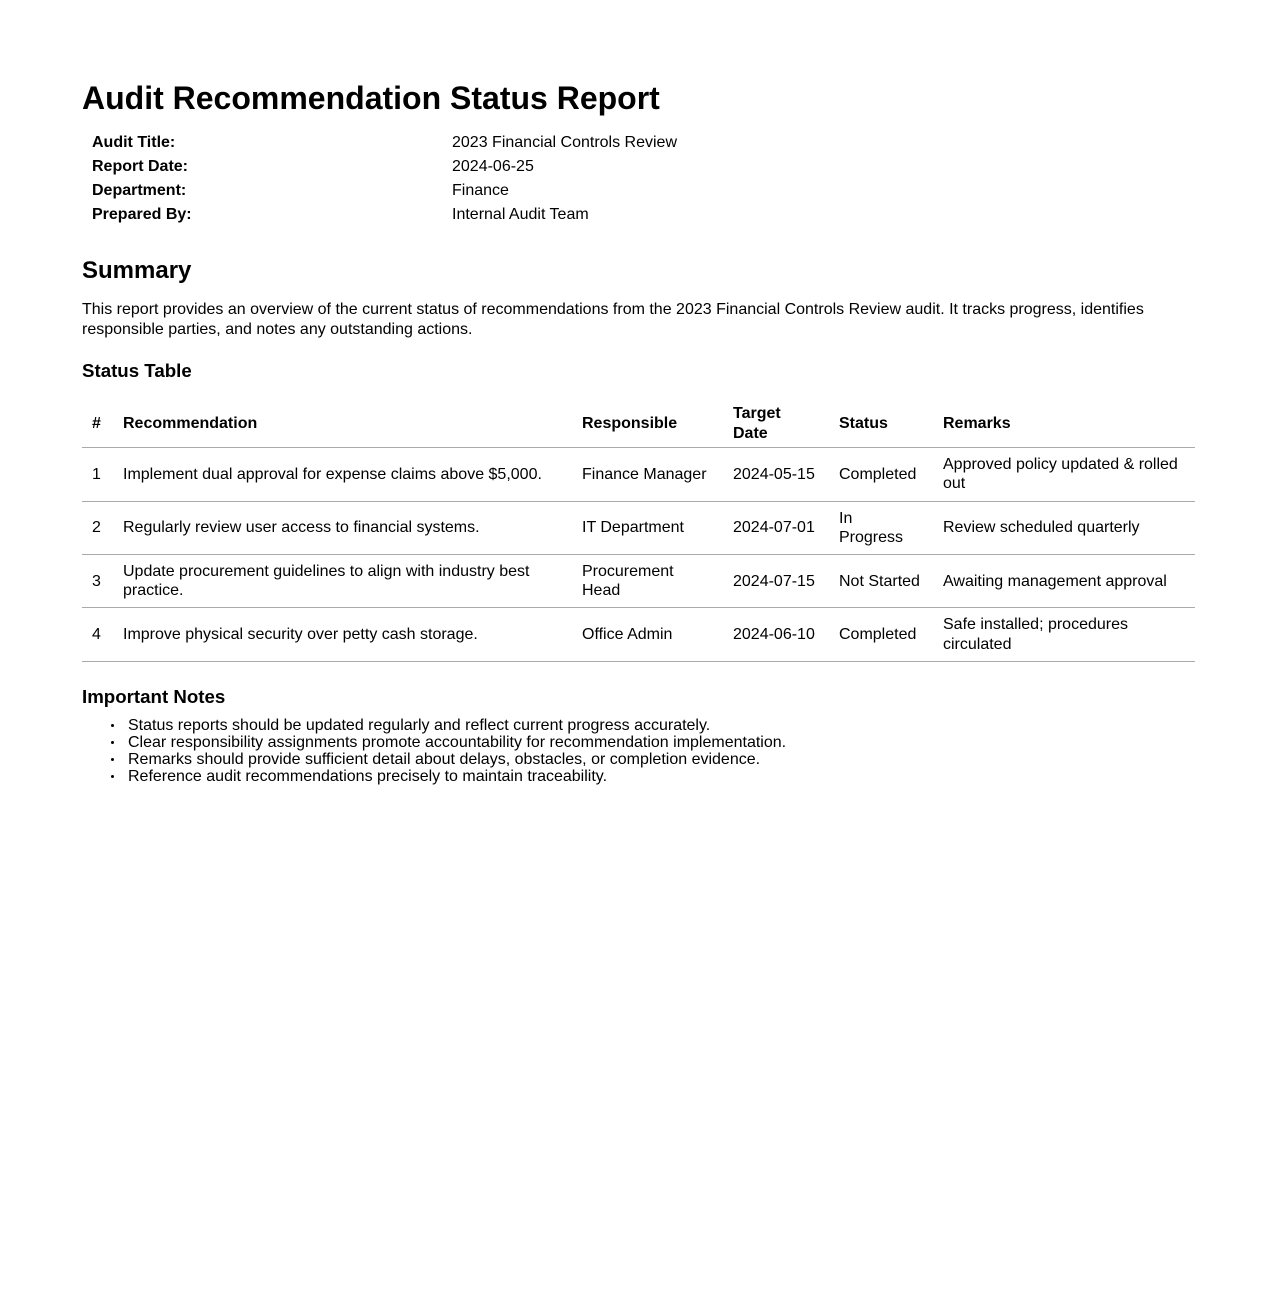  I want to click on cell-num: 4, so click(97, 634).